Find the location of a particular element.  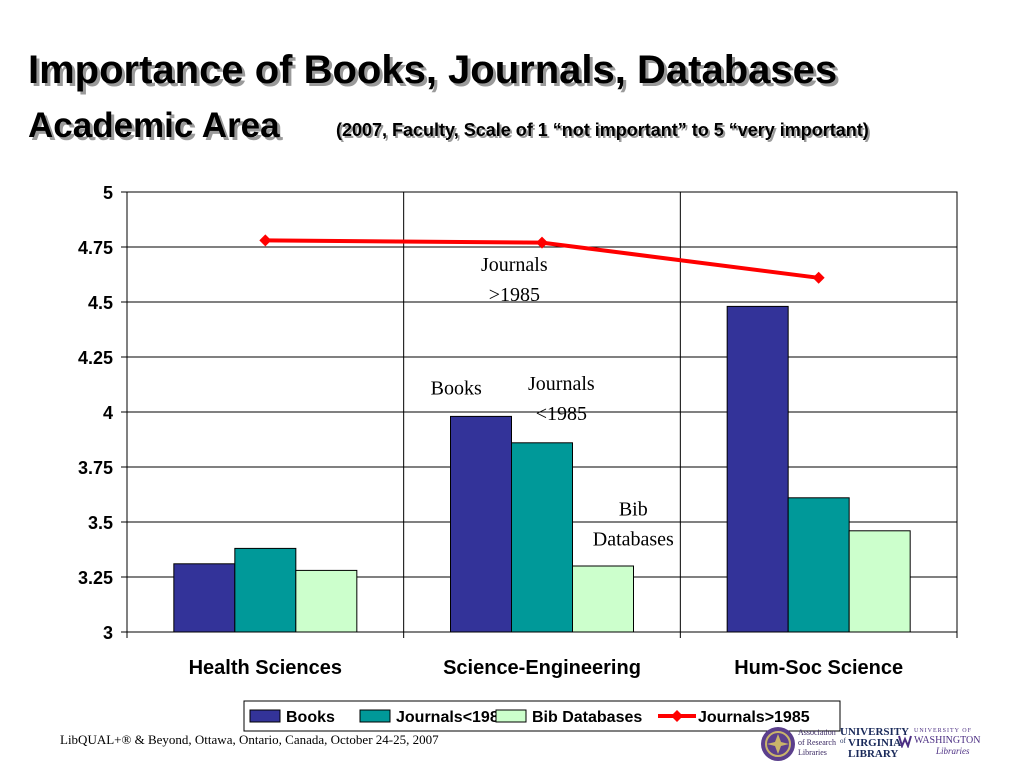

uva-logo-line1: University is located at coordinates (875, 732).